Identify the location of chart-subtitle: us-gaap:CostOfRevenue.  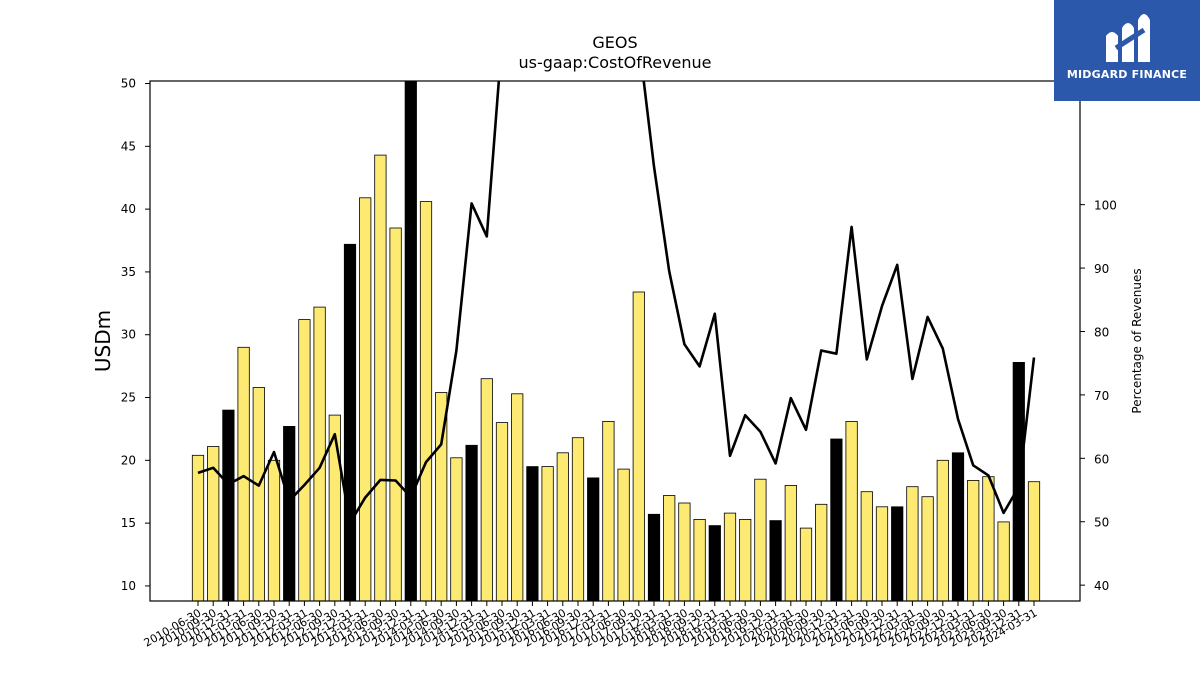
(614, 62).